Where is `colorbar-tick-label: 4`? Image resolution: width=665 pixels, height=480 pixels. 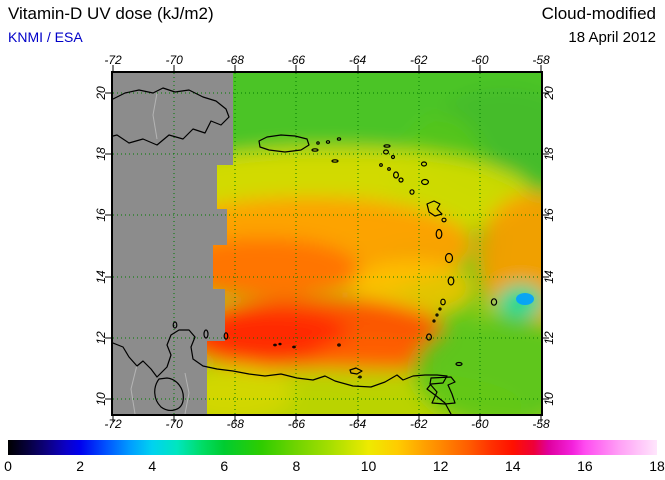
colorbar-tick-label: 4 is located at coordinates (152, 466).